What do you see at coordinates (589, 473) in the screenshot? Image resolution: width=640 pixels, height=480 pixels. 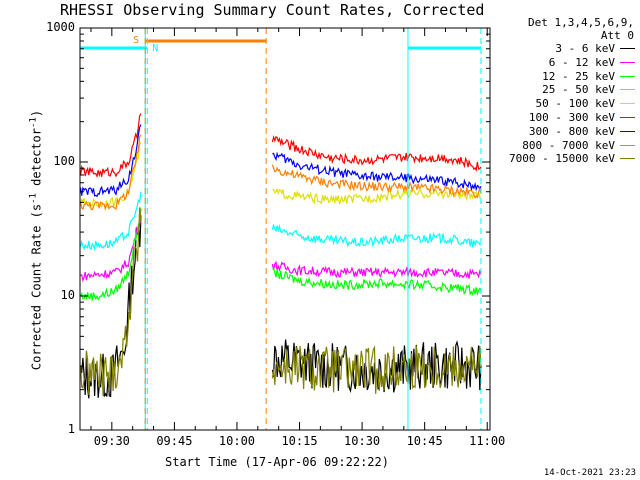 I see `footer-timestamp: 14-Oct-2021 23:23` at bounding box center [589, 473].